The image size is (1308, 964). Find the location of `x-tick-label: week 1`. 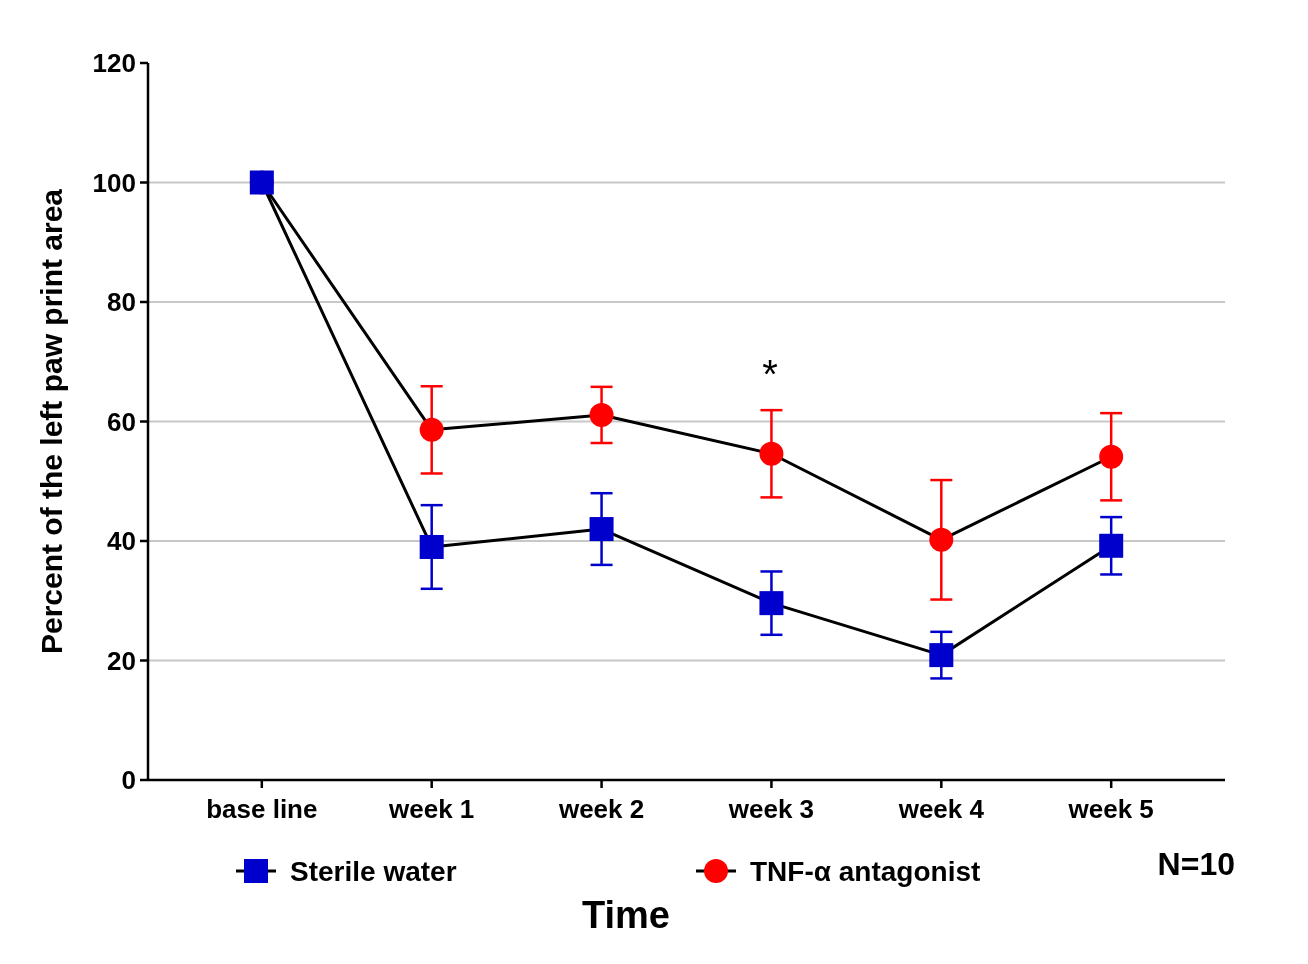

x-tick-label: week 1 is located at coordinates (431, 809).